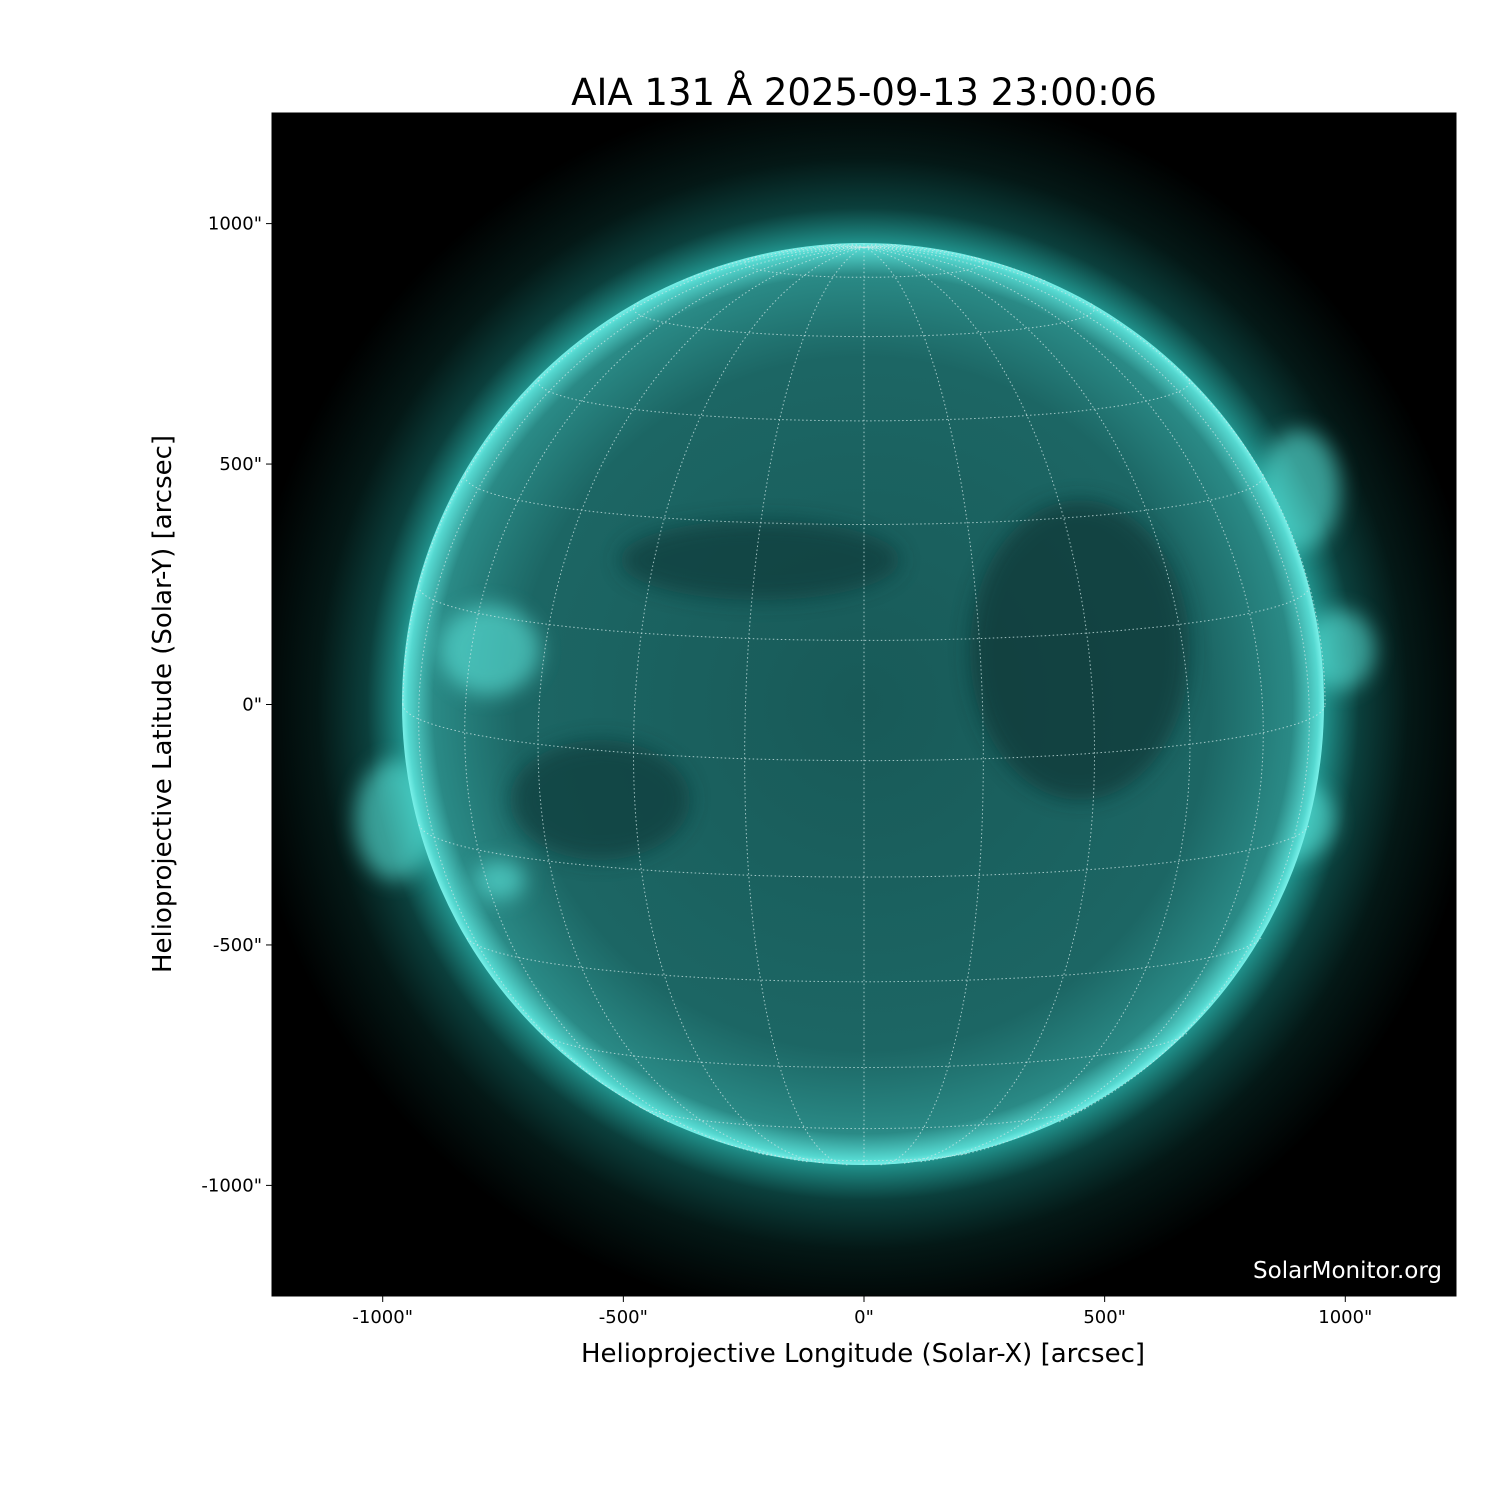  Describe the element at coordinates (236, 705) in the screenshot. I see `y-axis: -1000" -500" 0" 500" 1000"` at that location.